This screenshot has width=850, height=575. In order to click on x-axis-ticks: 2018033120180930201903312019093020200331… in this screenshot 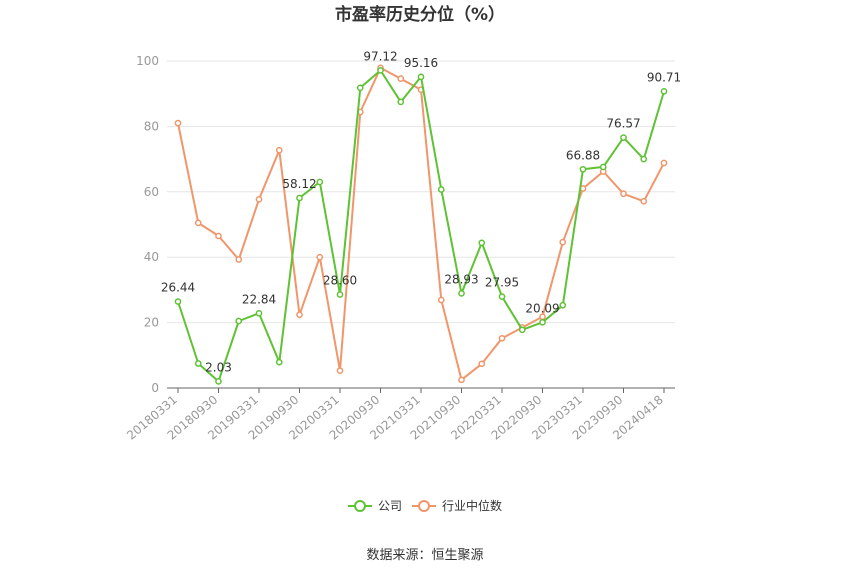, I will do `click(395, 415)`.